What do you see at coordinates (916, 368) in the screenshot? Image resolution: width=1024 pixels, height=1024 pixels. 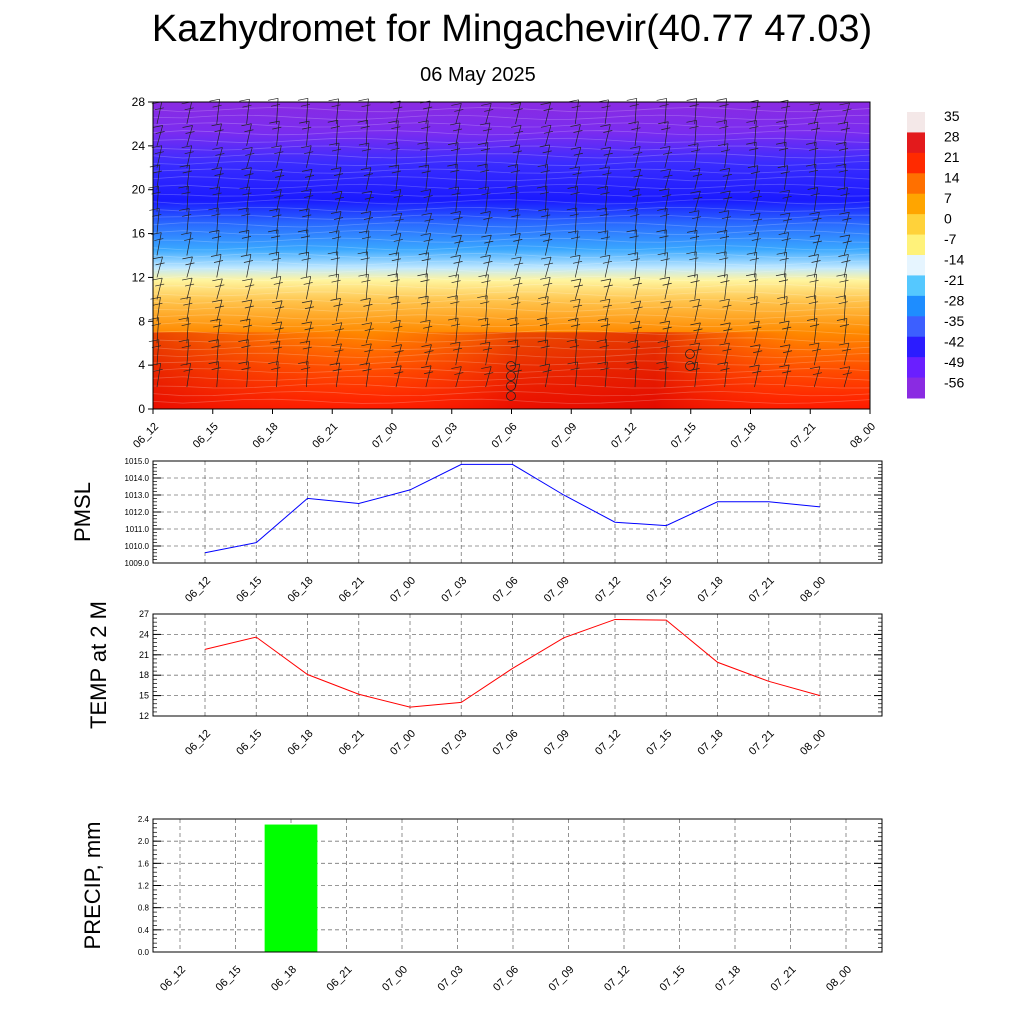 I see `colorbar-swatch` at bounding box center [916, 368].